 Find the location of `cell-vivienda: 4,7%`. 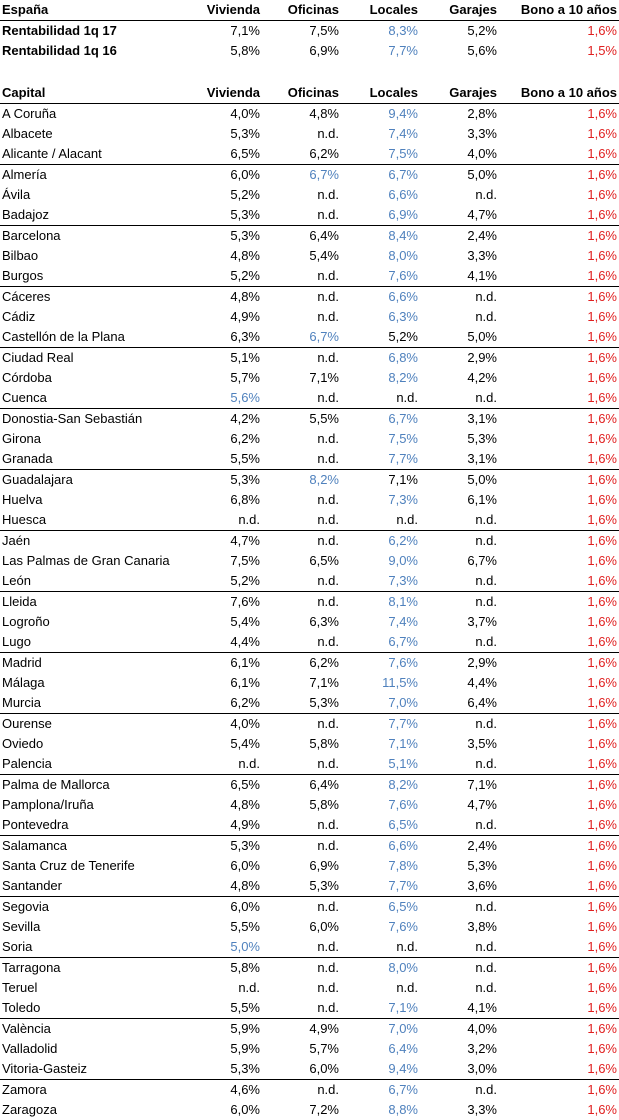

cell-vivienda: 4,7% is located at coordinates (230, 541).